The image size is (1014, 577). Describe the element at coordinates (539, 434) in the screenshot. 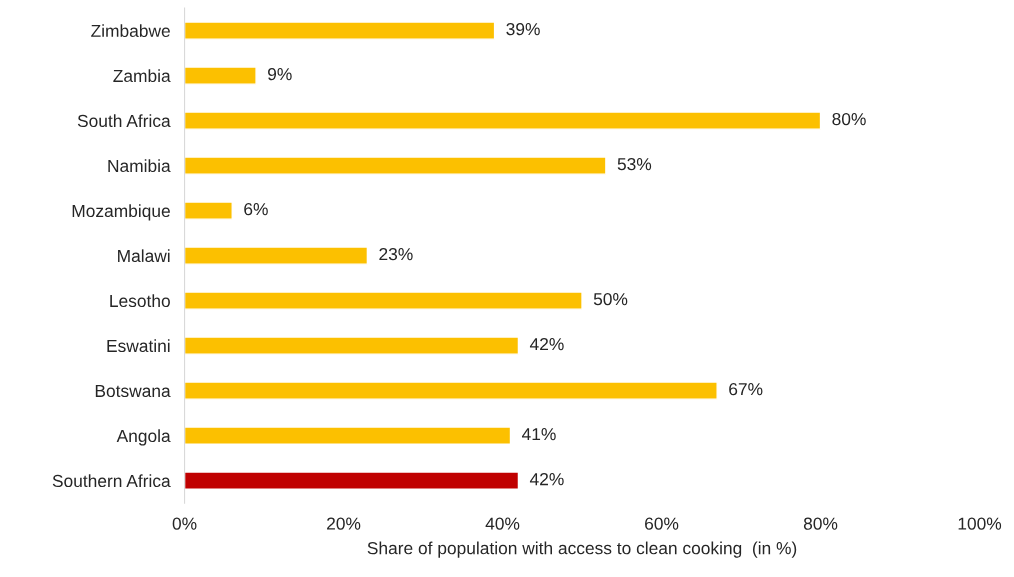

I see `data-label: 41%` at that location.